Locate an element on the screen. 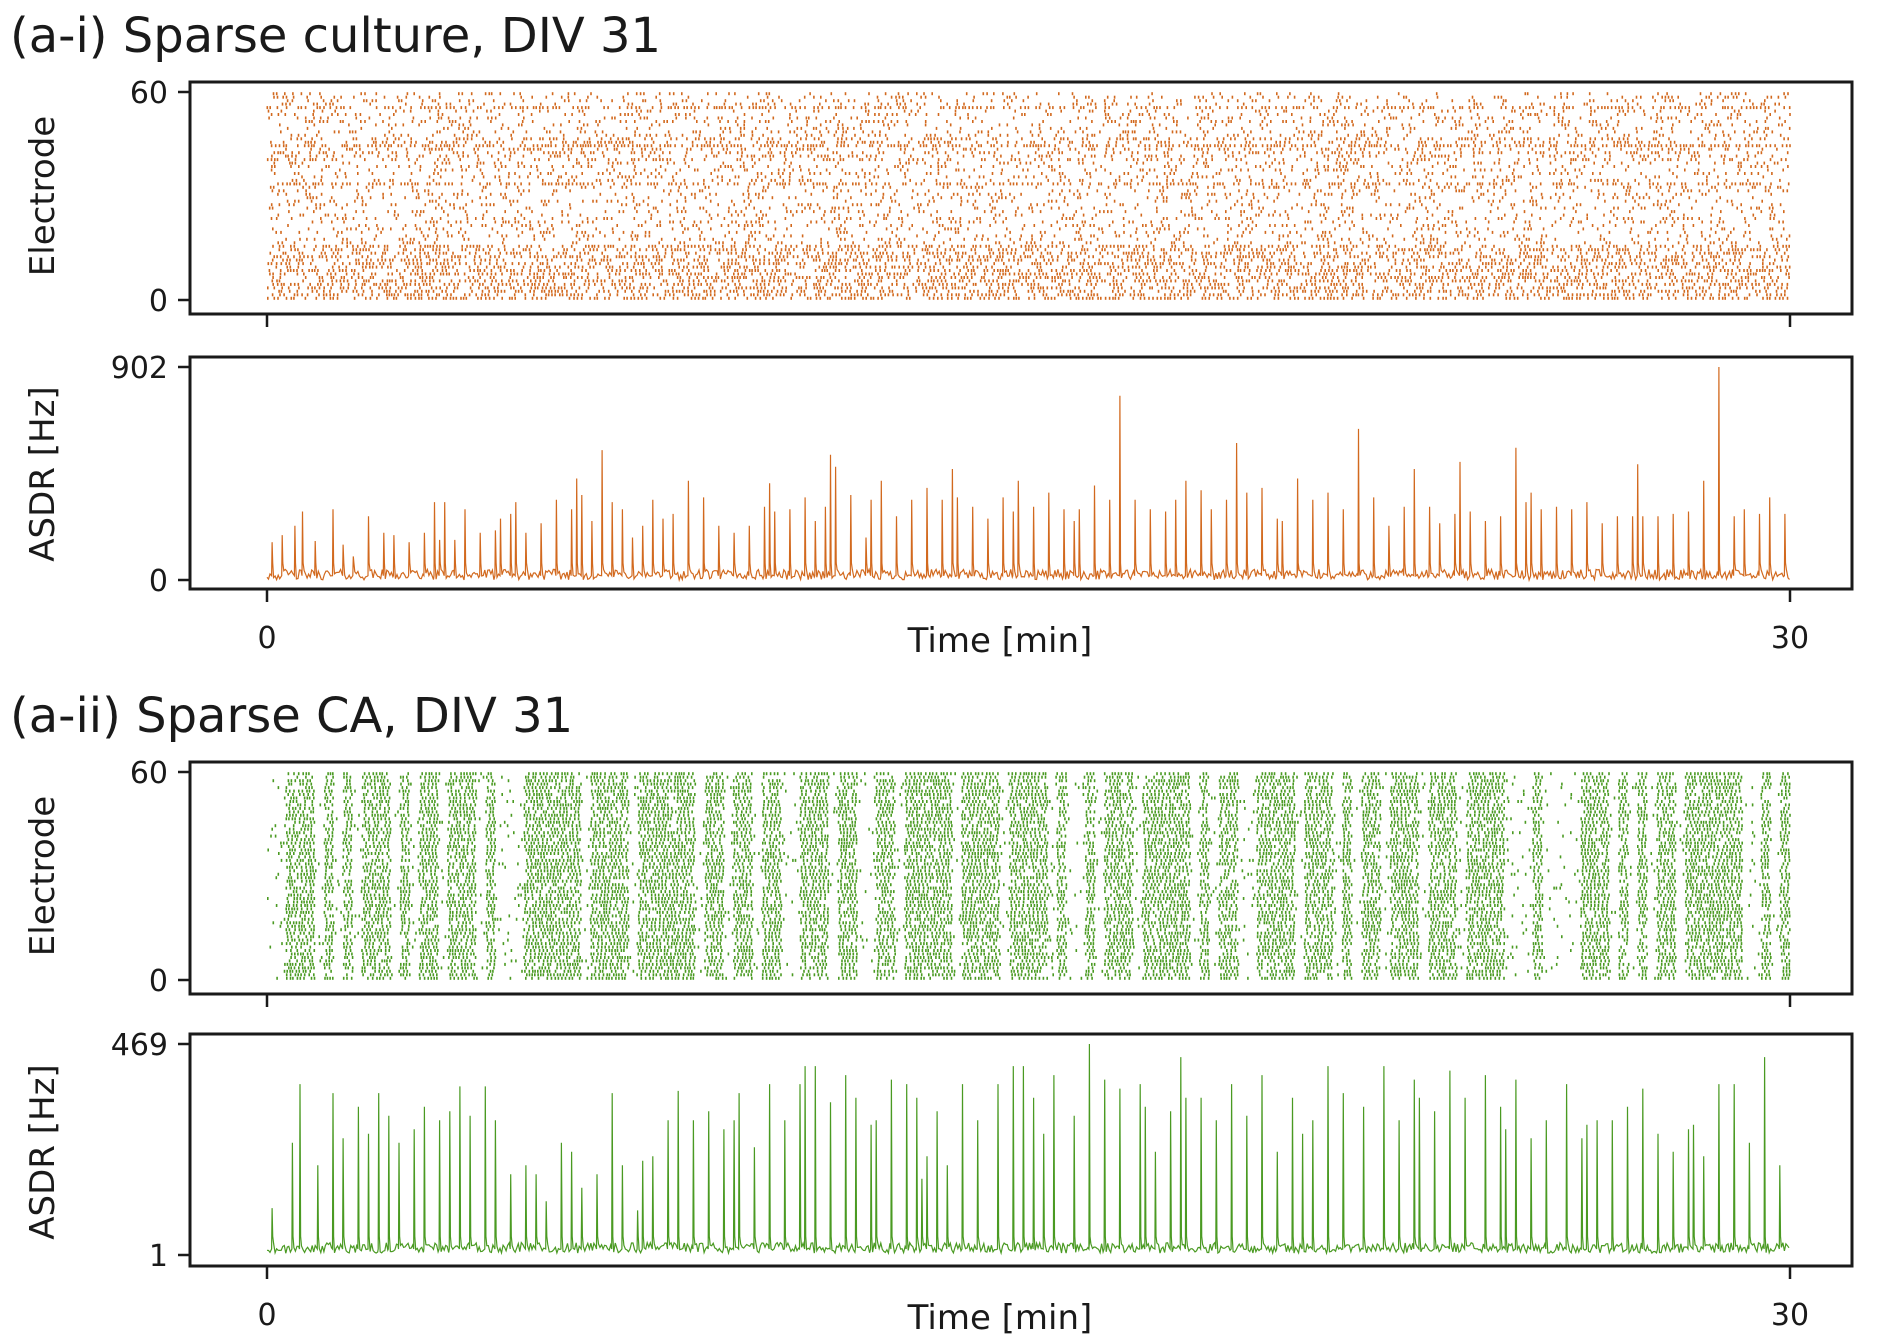 The image size is (1880, 1340). raster-marks-a-i is located at coordinates (1028, 196).